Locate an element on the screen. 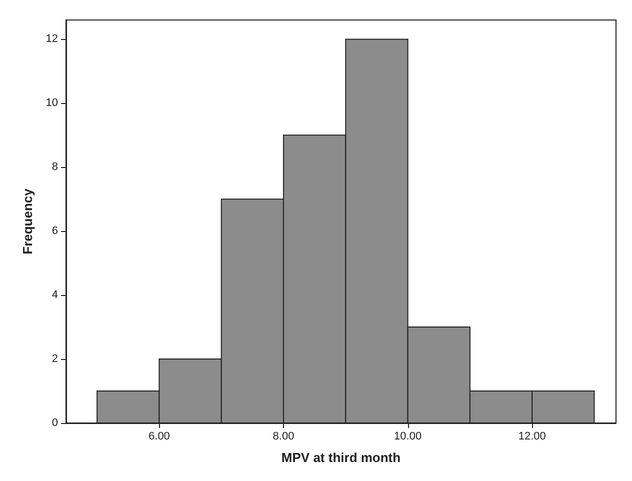 The height and width of the screenshot is (481, 632). y-tick-label: 4 is located at coordinates (55, 295).